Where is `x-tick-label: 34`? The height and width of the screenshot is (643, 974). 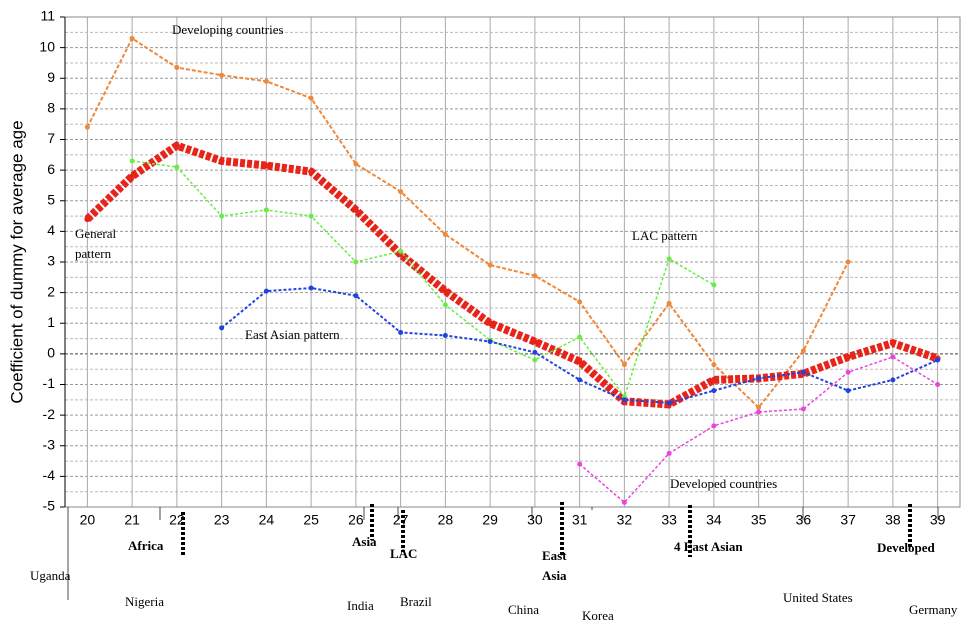
x-tick-label: 34 is located at coordinates (714, 520).